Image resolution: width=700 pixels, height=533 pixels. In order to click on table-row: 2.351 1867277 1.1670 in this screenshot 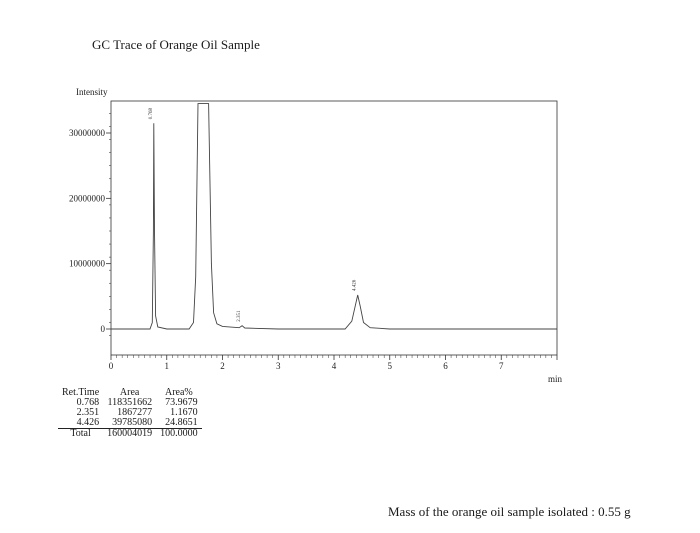, I will do `click(130, 413)`.